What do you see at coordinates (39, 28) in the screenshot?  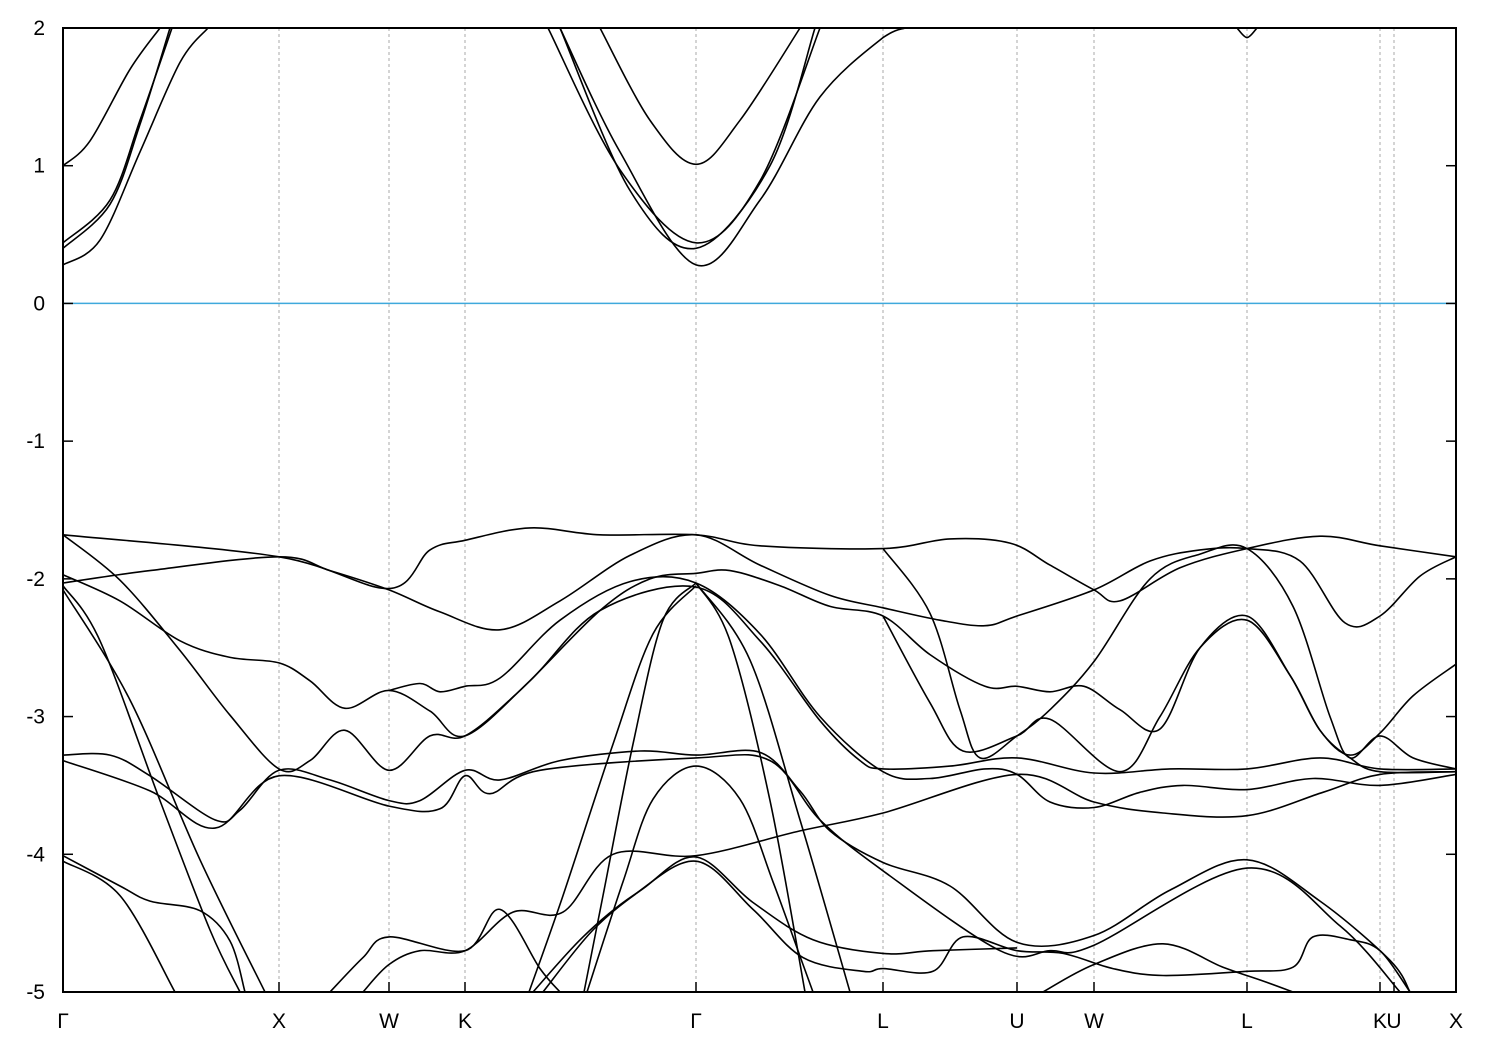 I see `y-tick-label: 2` at bounding box center [39, 28].